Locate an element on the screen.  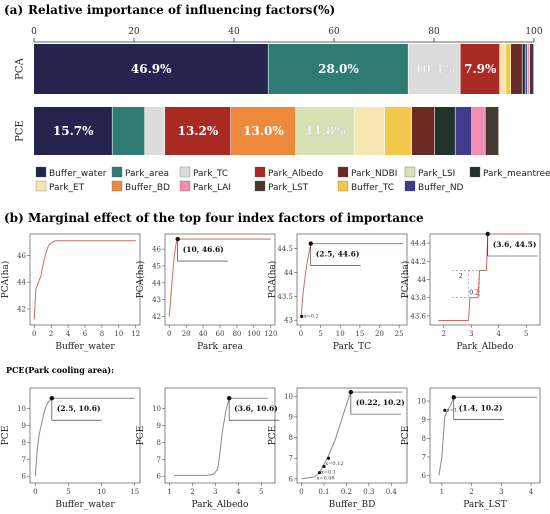
bar-segment-park_et is located at coordinates (370, 131).